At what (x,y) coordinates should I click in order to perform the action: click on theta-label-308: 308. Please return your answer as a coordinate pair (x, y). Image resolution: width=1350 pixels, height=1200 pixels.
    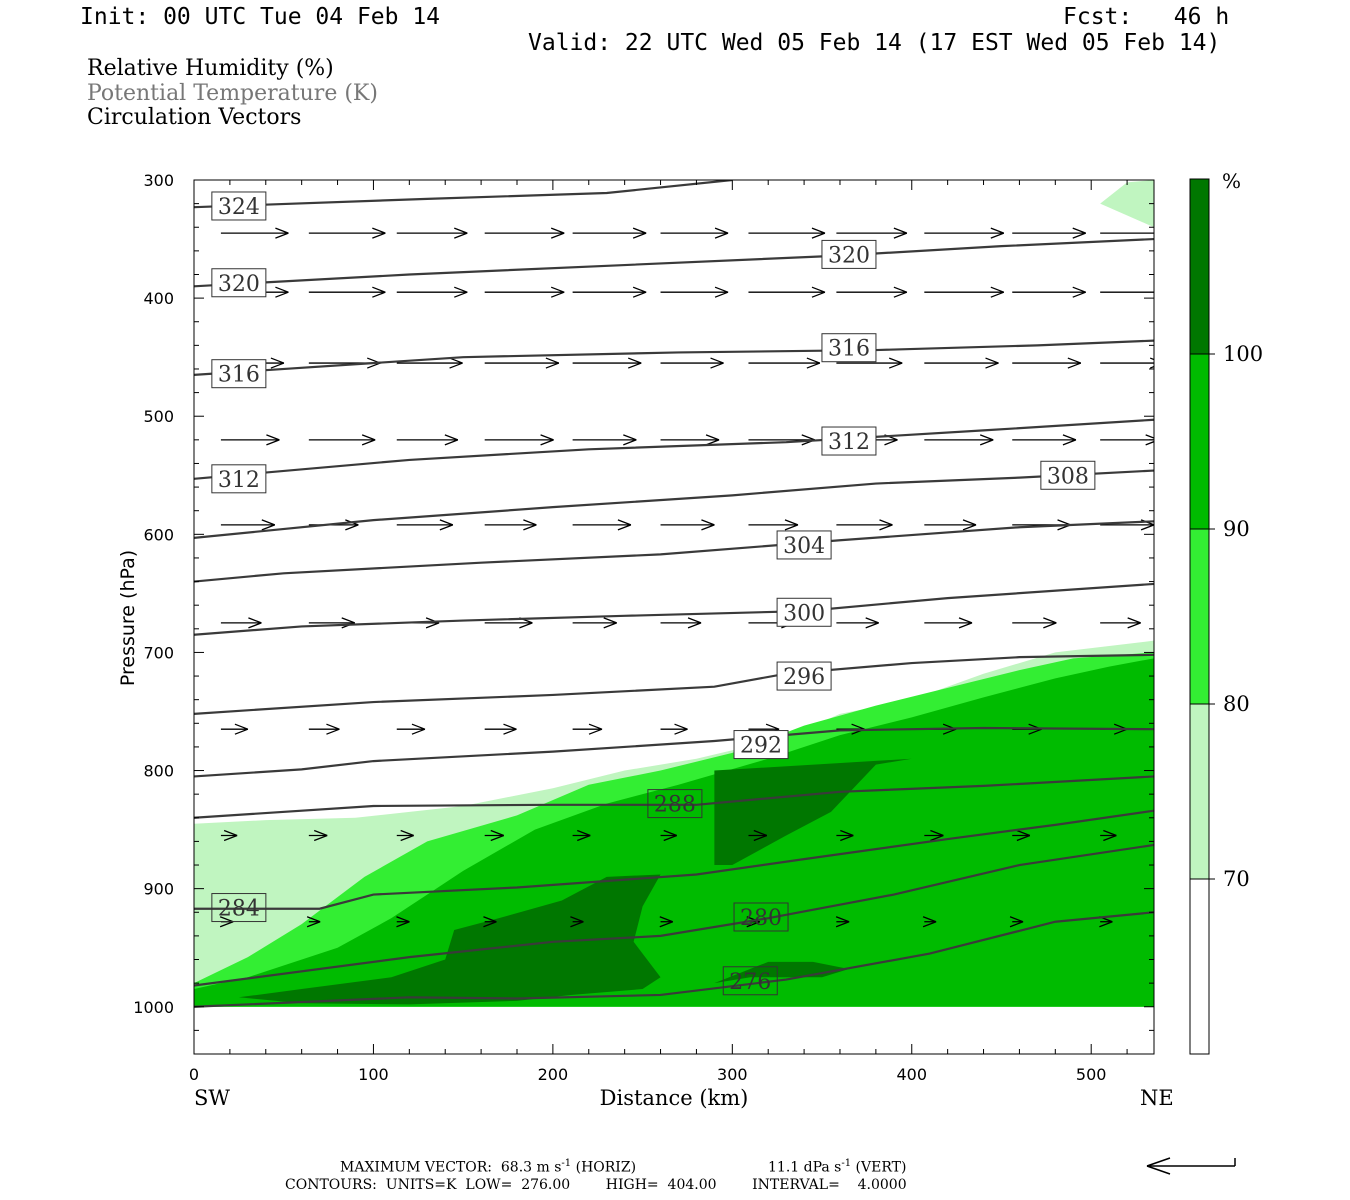
    Looking at the image, I should click on (1068, 475).